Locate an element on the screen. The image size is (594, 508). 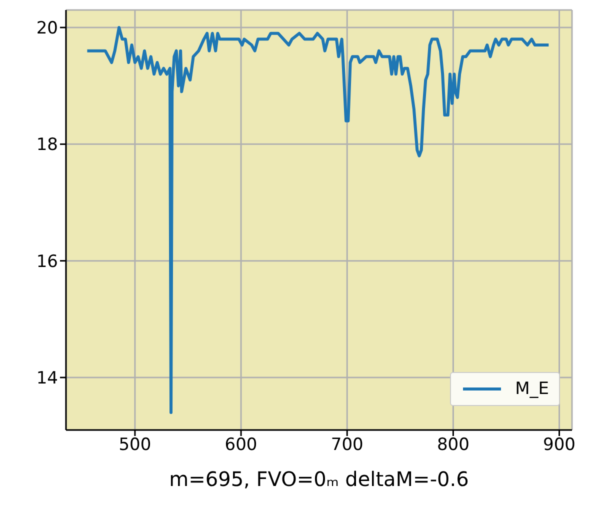
x-tick-label: 500 is located at coordinates (135, 445).